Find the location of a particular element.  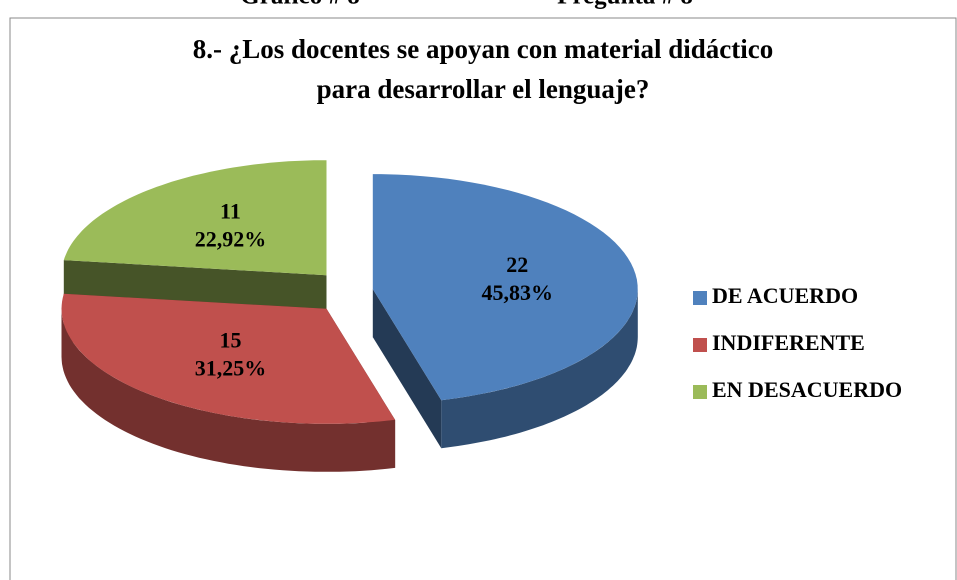

data-label: 22,92% is located at coordinates (231, 239).